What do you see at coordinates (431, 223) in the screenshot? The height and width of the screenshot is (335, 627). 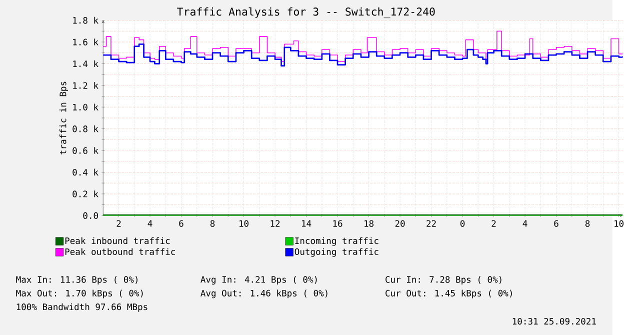 I see `x-tick-label: 22` at bounding box center [431, 223].